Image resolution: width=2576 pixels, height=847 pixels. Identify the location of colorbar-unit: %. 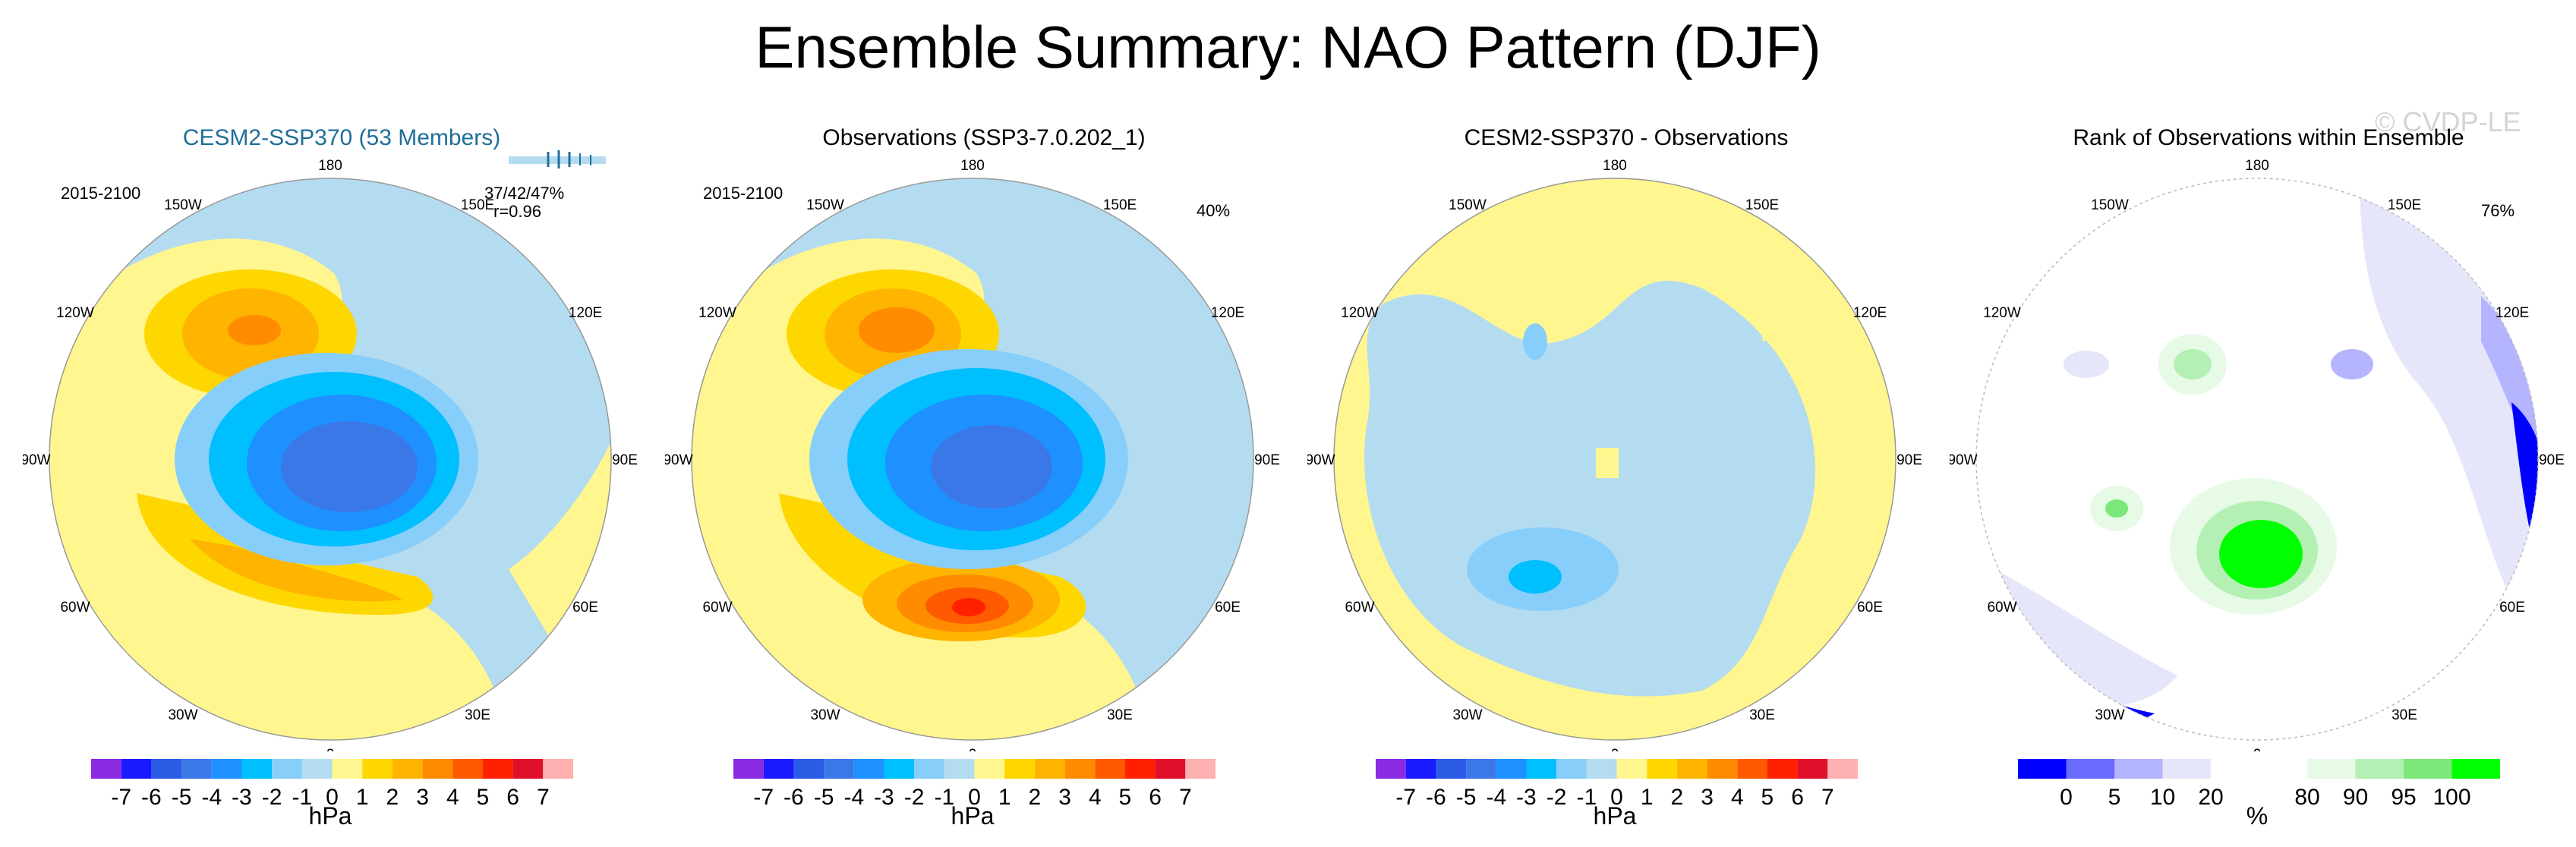
(2257, 816).